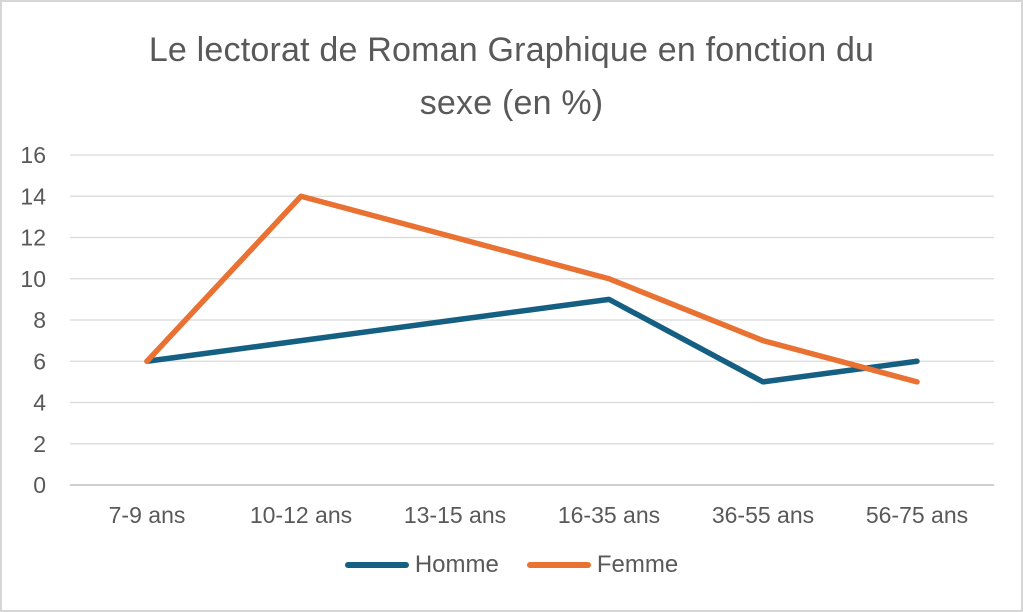 The height and width of the screenshot is (612, 1023). I want to click on y-tick-label-14: 14, so click(33, 196).